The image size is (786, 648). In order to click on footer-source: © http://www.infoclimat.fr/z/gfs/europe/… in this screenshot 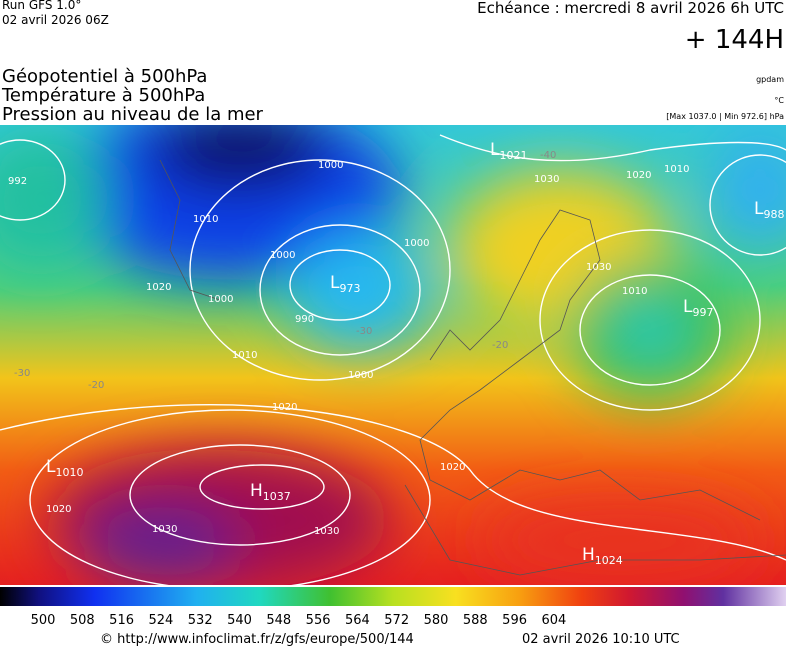, I will do `click(257, 639)`.